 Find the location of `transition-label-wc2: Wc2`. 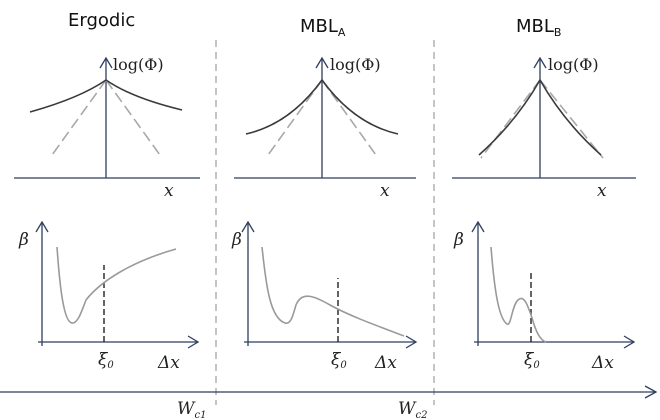

transition-label-wc2: Wc2 is located at coordinates (412, 409).